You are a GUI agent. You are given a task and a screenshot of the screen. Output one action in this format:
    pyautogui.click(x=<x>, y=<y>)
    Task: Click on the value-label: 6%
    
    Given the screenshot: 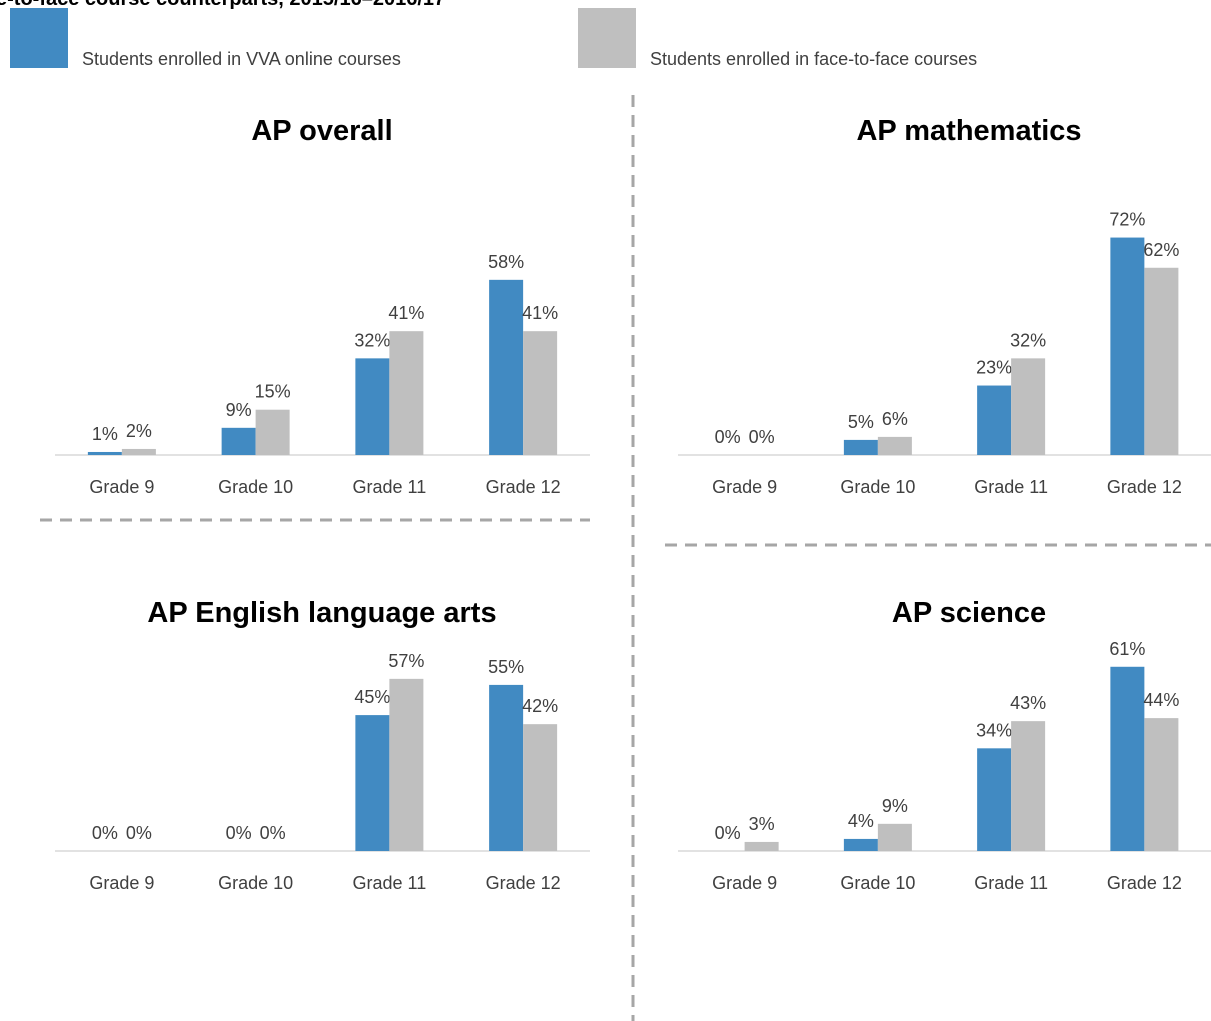 What is the action you would take?
    pyautogui.click(x=895, y=419)
    